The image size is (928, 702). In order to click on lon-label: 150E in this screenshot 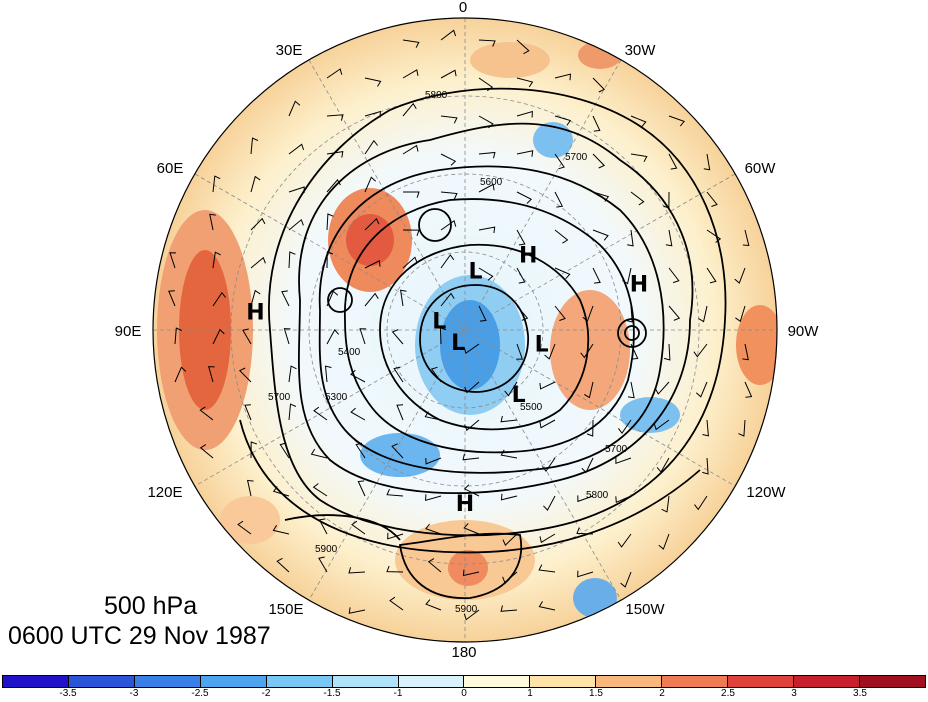, I will do `click(285, 609)`.